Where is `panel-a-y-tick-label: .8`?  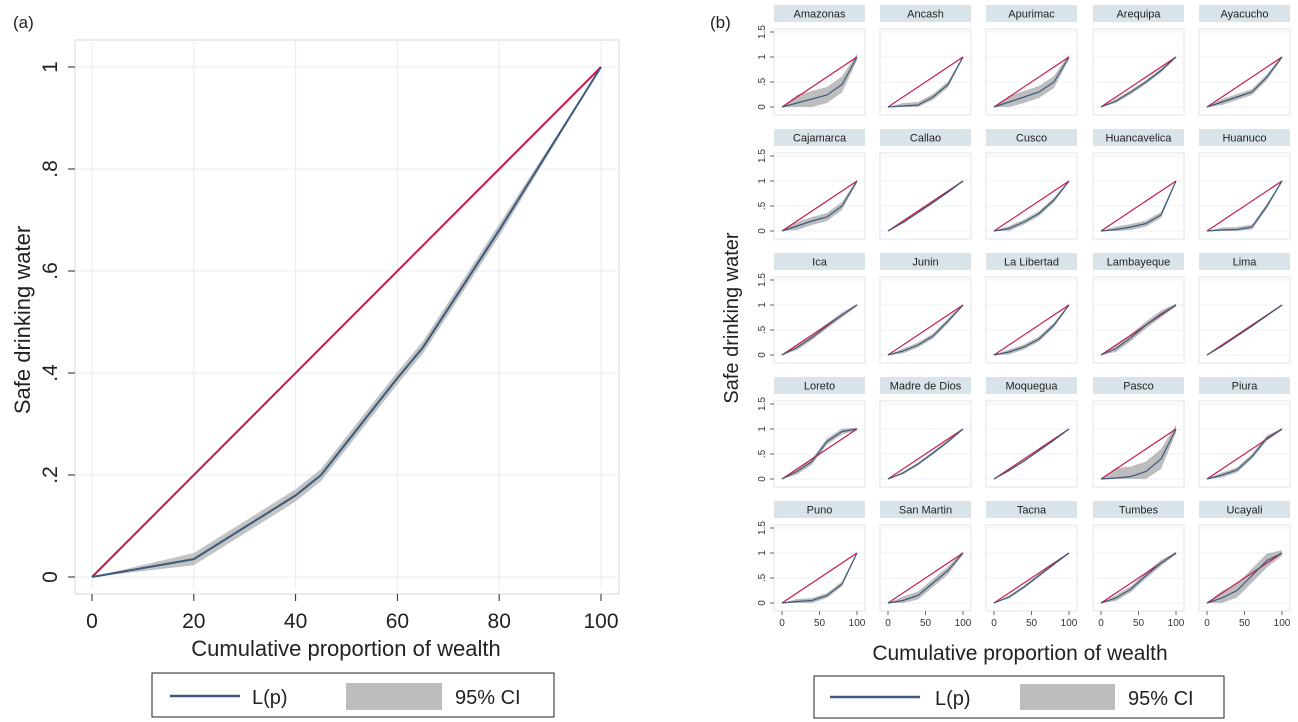 panel-a-y-tick-label: .8 is located at coordinates (50, 169).